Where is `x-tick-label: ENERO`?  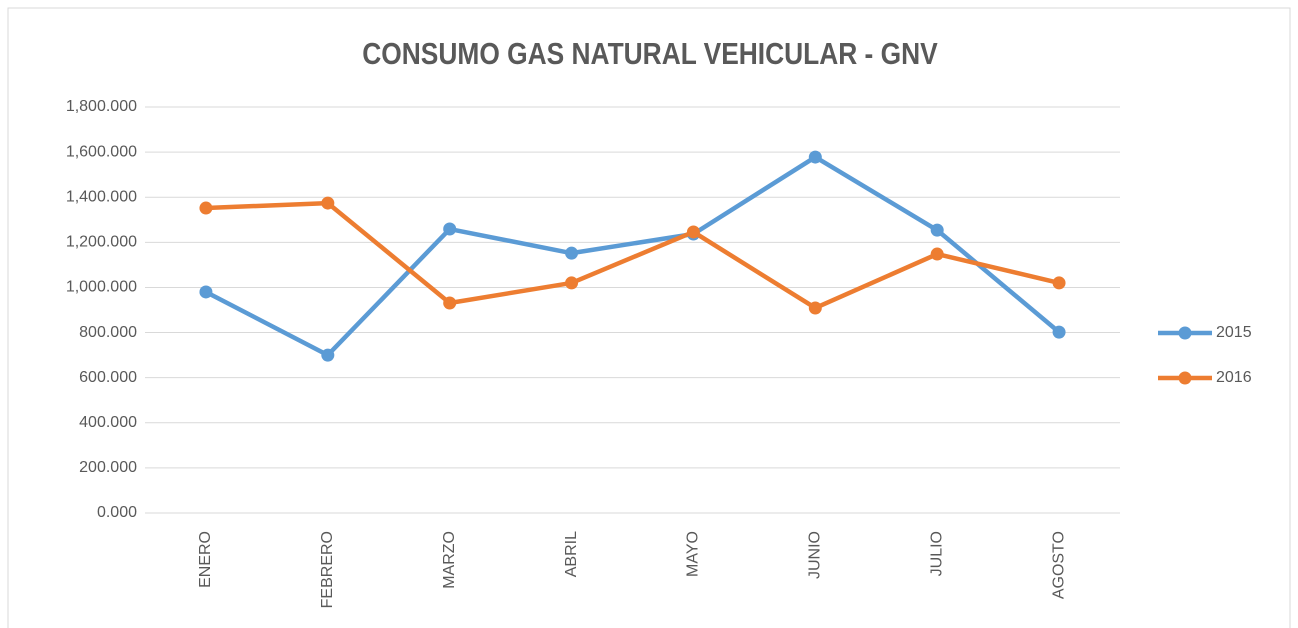
x-tick-label: ENERO is located at coordinates (205, 559).